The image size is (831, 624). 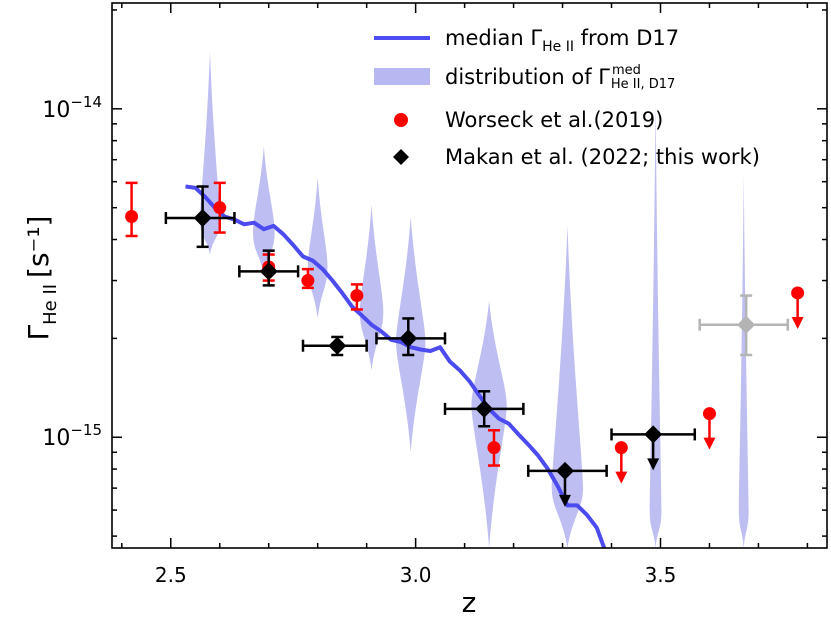 What do you see at coordinates (50, 304) in the screenshot?
I see `y-axis-label-sub: He II` at bounding box center [50, 304].